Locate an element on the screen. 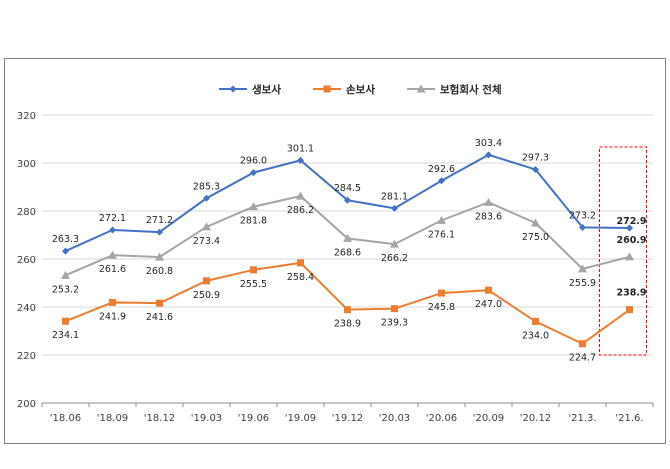 This screenshot has width=670, height=469. data-label: 234.0 is located at coordinates (535, 335).